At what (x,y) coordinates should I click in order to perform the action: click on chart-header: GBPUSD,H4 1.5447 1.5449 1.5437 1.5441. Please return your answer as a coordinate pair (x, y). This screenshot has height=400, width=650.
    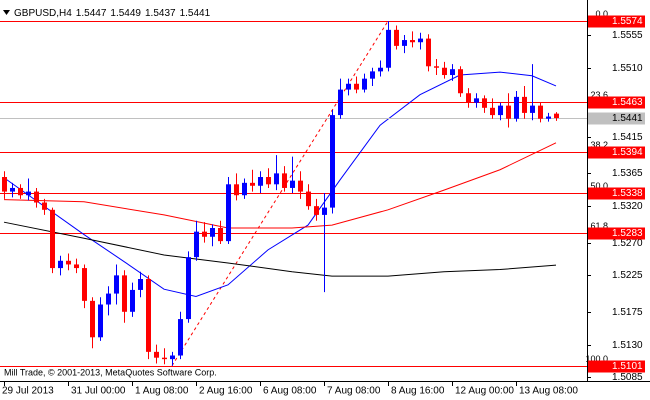
    Looking at the image, I should click on (112, 13).